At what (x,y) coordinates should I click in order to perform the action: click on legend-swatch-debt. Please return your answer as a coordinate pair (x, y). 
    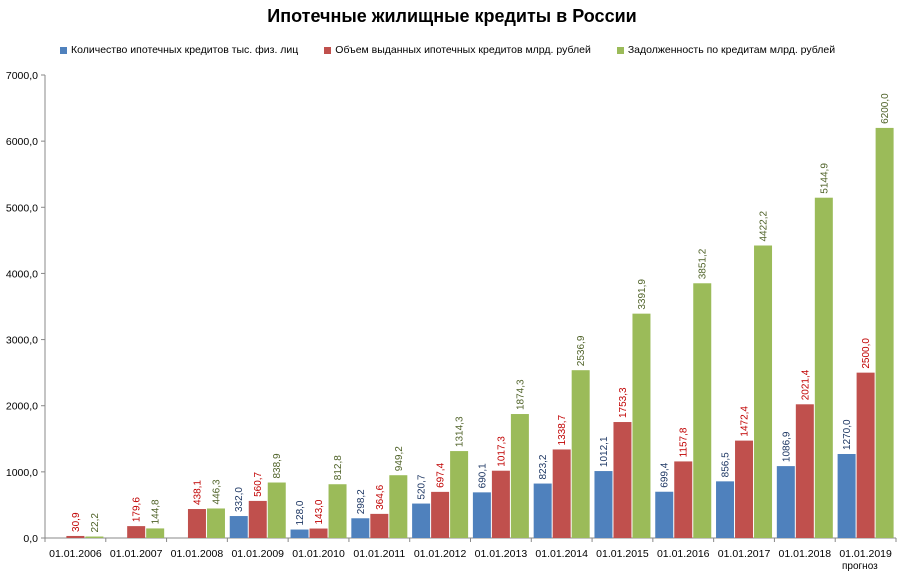
    Looking at the image, I should click on (620, 50).